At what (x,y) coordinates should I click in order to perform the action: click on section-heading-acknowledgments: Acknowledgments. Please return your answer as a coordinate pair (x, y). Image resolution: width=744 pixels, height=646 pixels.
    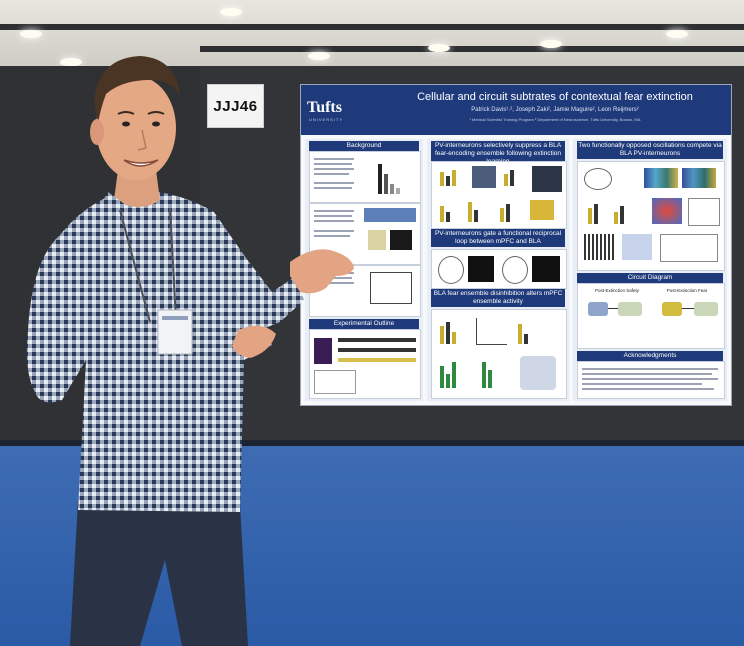
    Looking at the image, I should click on (650, 356).